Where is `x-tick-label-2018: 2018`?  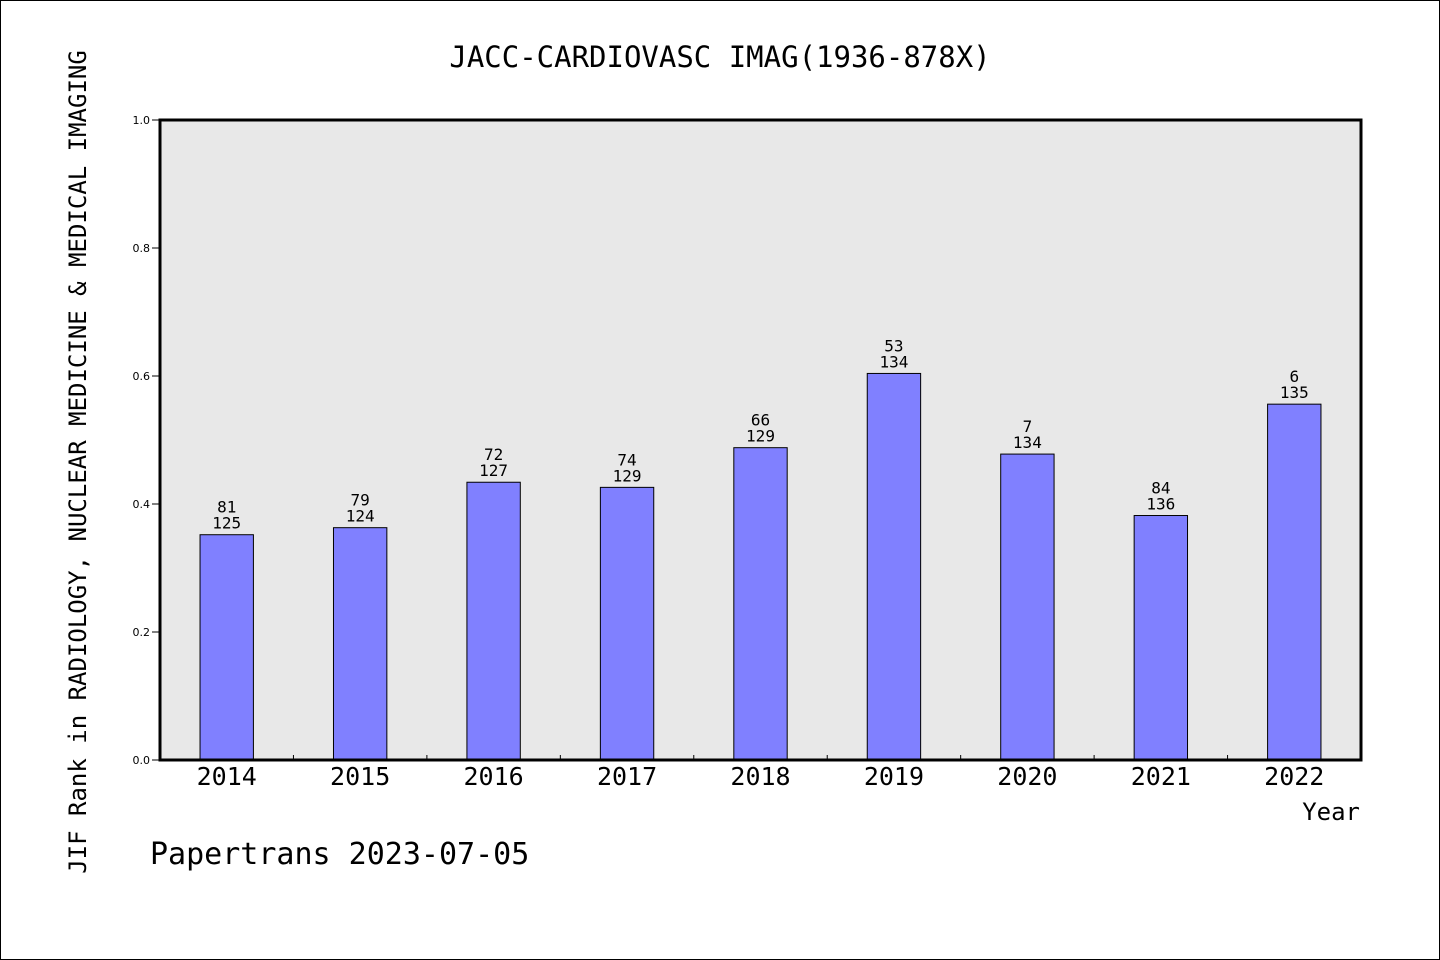 x-tick-label-2018: 2018 is located at coordinates (760, 776).